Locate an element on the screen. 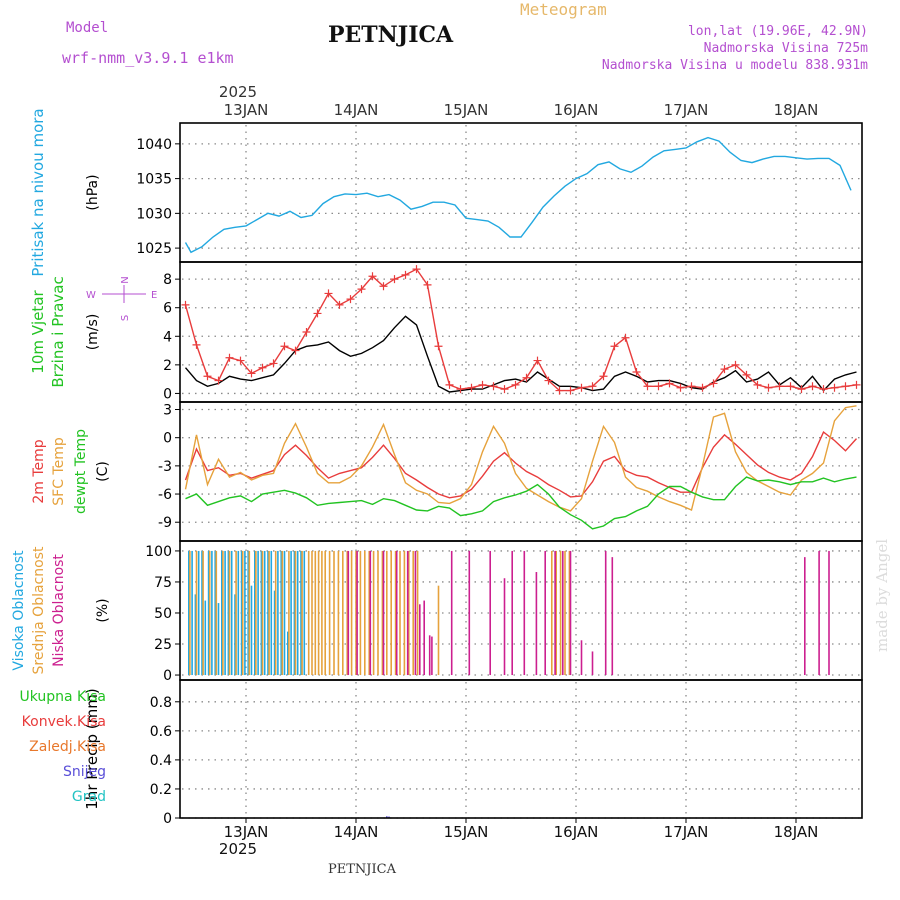  station-title: PETNJICA is located at coordinates (391, 35).